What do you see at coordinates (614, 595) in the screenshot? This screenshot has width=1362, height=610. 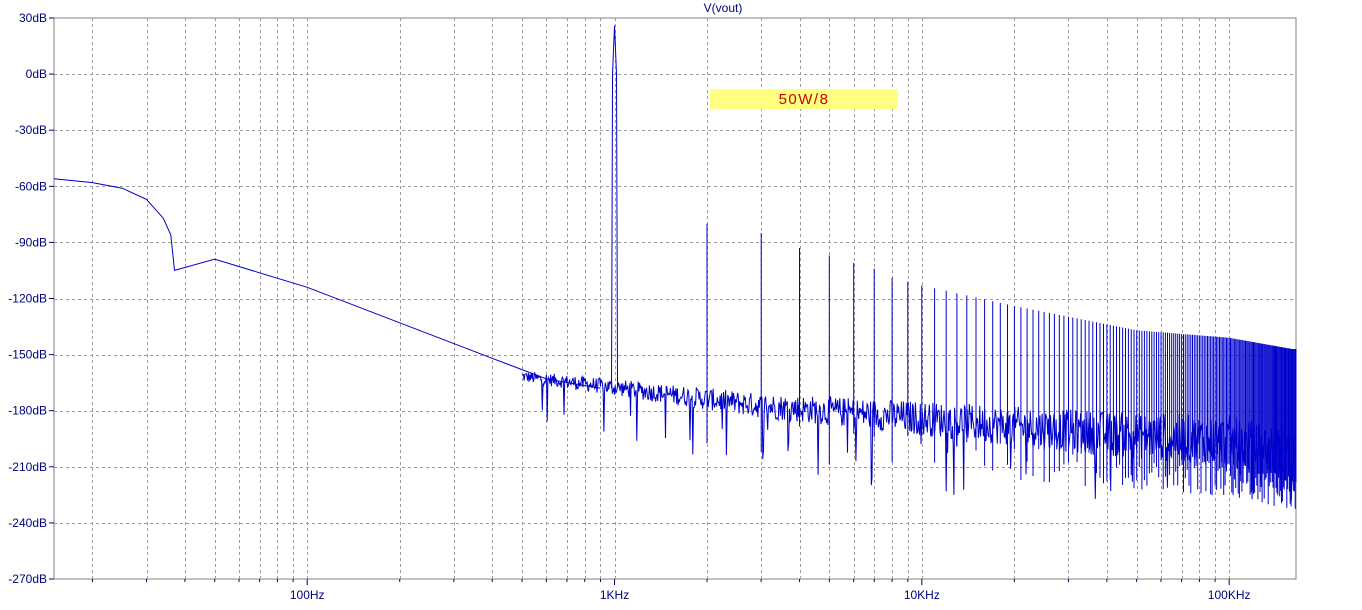 I see `x-tick-label: 1KHz` at bounding box center [614, 595].